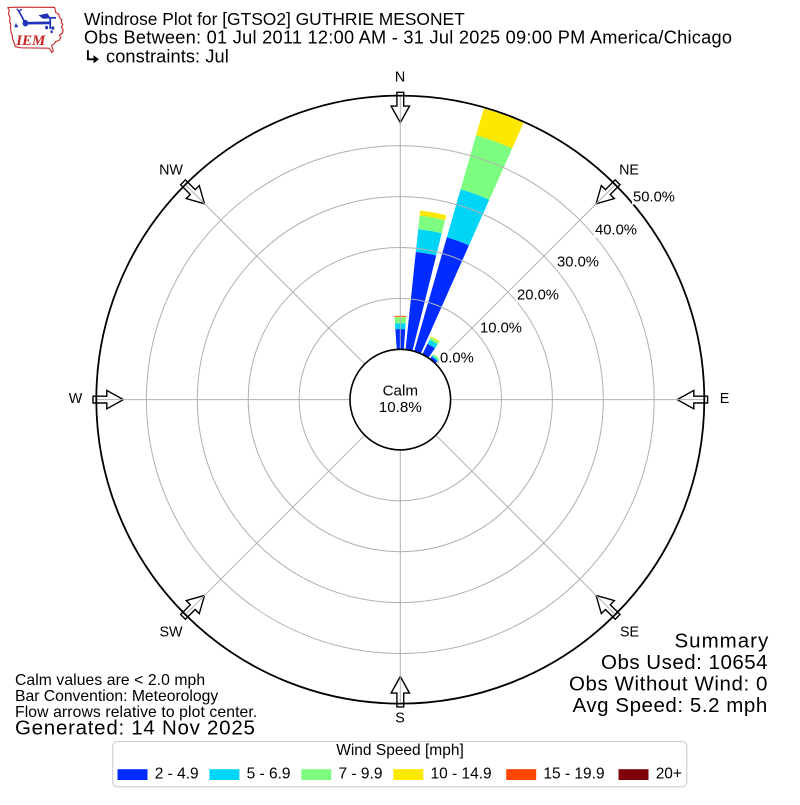 This screenshot has height=805, width=800. Describe the element at coordinates (30, 41) in the screenshot. I see `svg-text: IEM` at that location.